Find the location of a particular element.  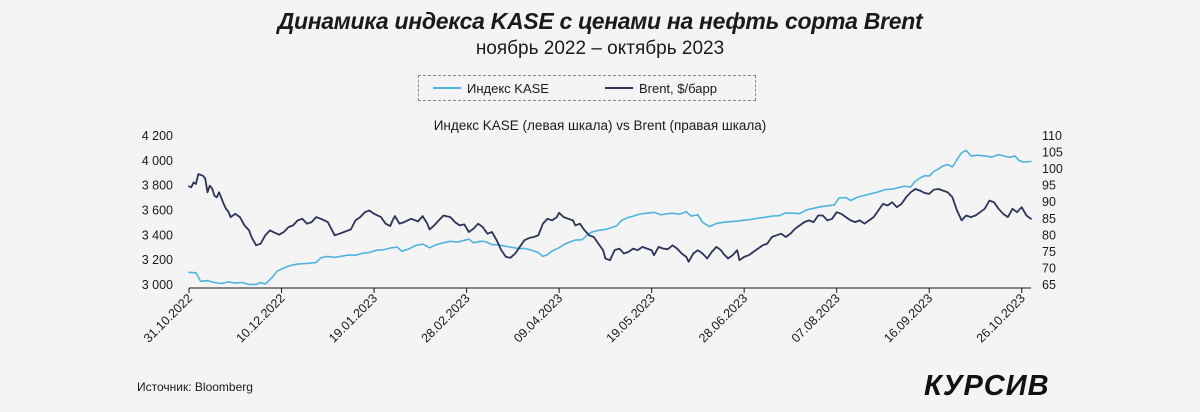

x-tick-label: 31.10.2022 is located at coordinates (168, 318).